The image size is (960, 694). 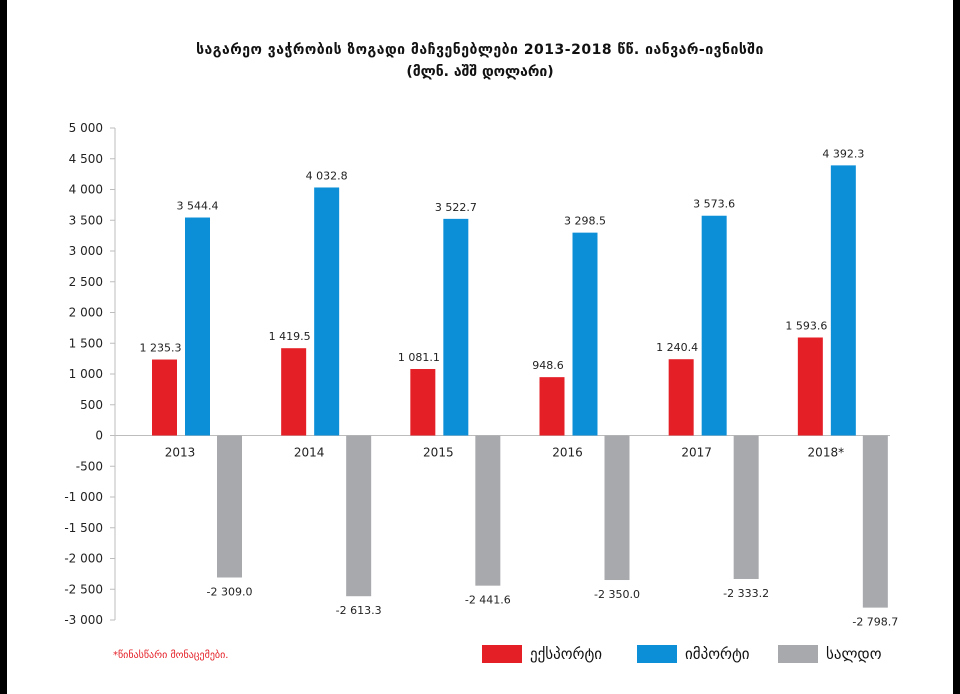 What do you see at coordinates (86, 220) in the screenshot?
I see `y-tick-label: 3 500` at bounding box center [86, 220].